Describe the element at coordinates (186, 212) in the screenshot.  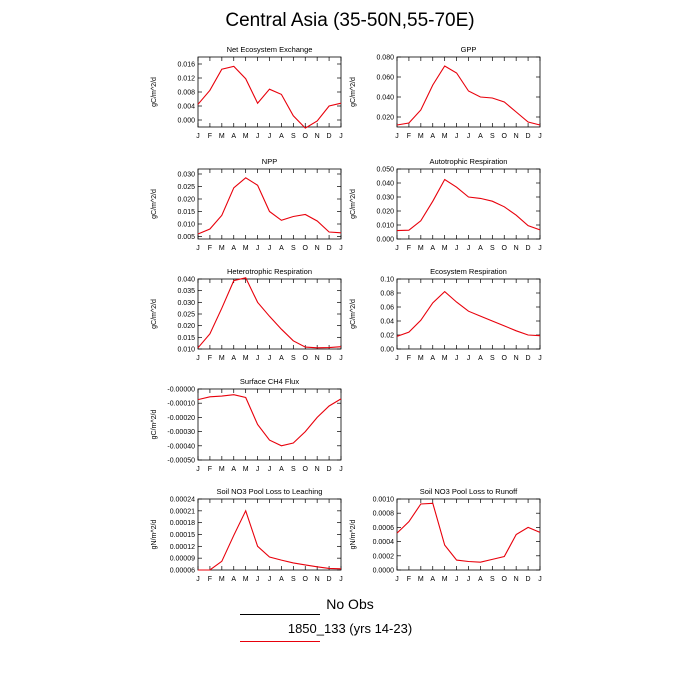
I see `panel-3-ytick-label: 0.015` at that location.